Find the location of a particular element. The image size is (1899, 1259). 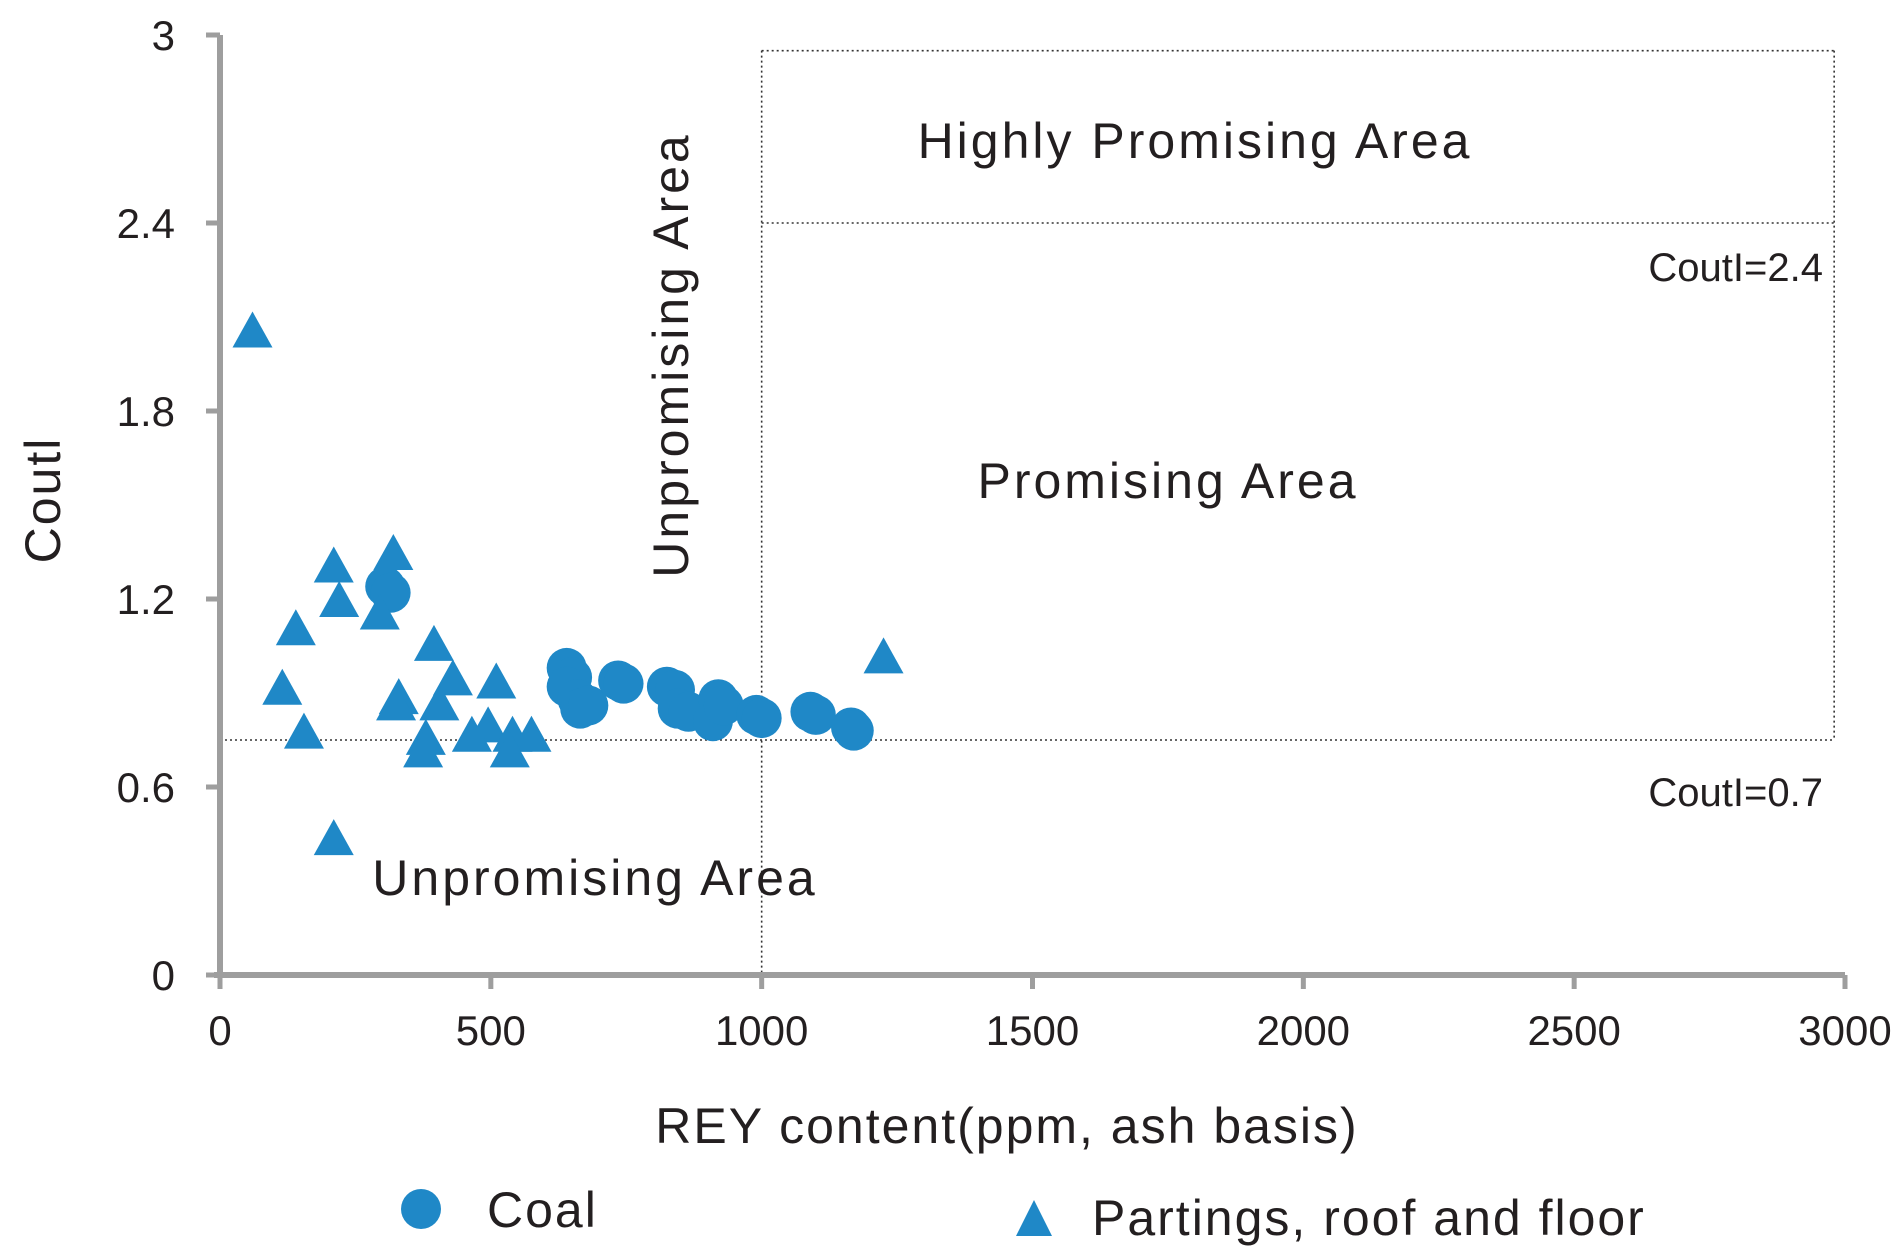

x-tick-label: 500 is located at coordinates (491, 1030).